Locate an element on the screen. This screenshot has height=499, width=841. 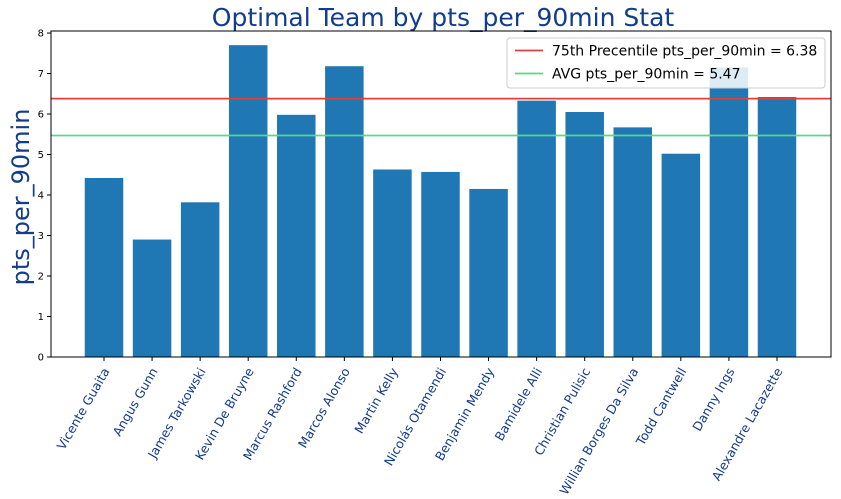
x-tick-label: Danny Ings is located at coordinates (713, 399).